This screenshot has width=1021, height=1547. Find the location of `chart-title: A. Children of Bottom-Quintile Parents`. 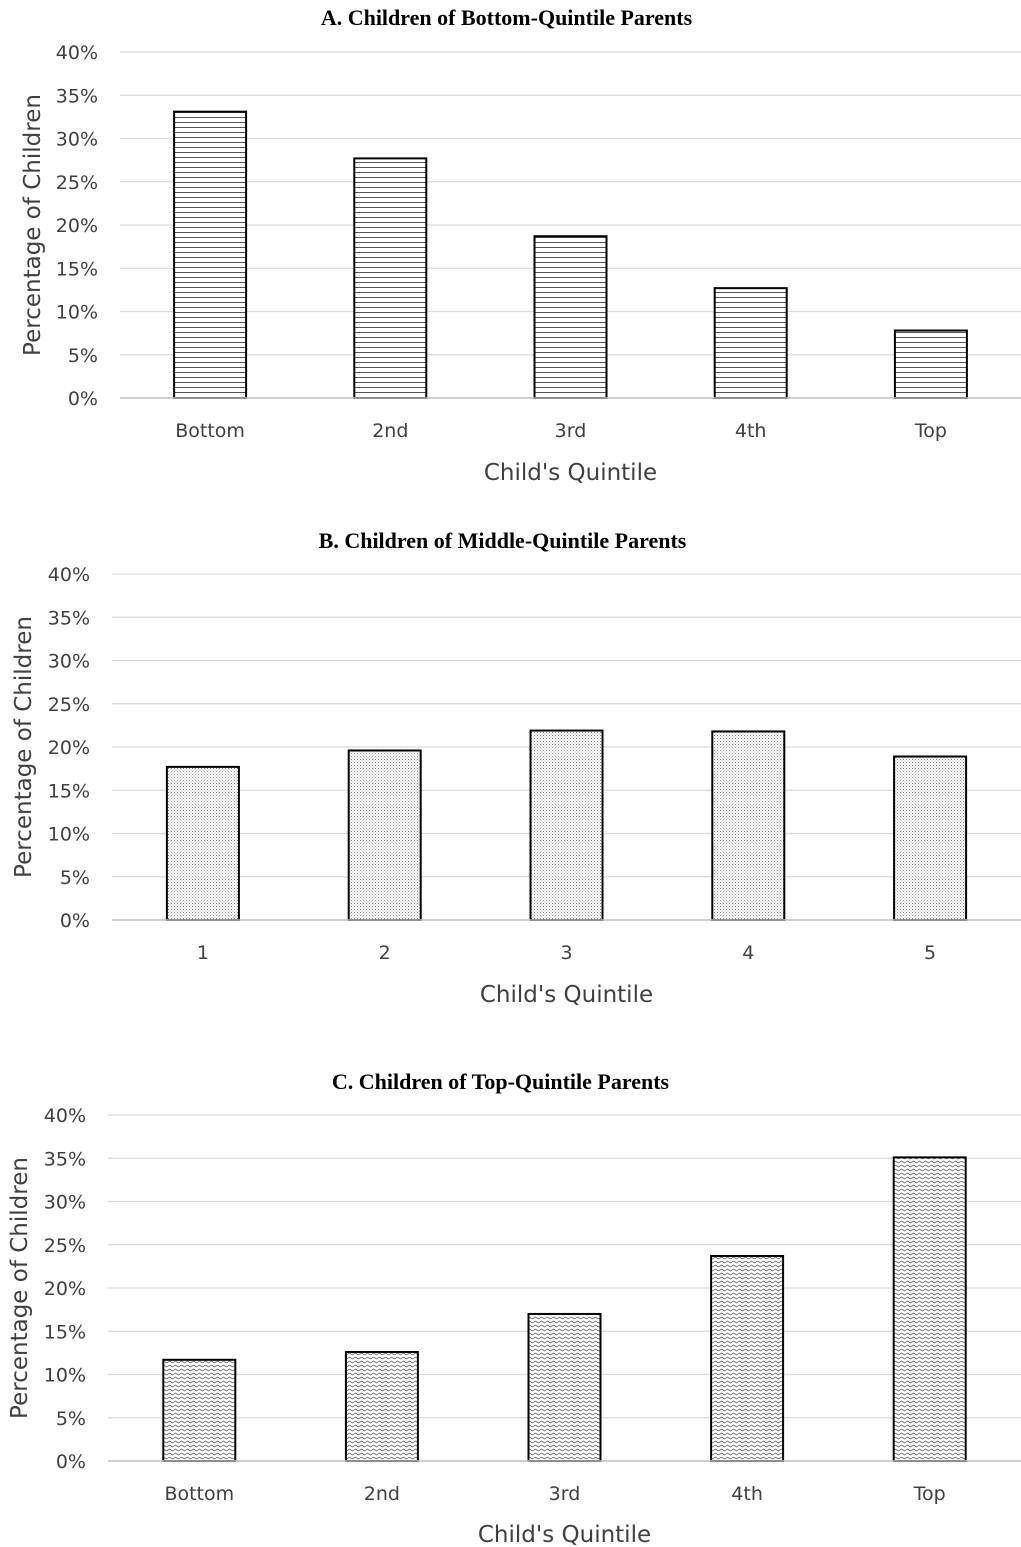

chart-title: A. Children of Bottom-Quintile Parents is located at coordinates (507, 17).